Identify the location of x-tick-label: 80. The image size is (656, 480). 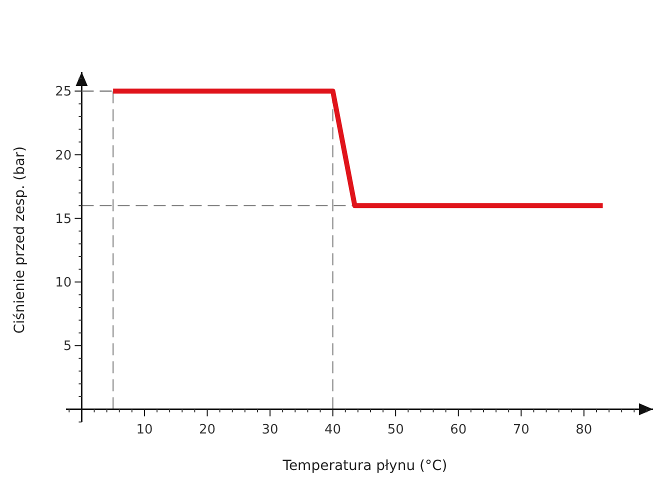
(584, 430).